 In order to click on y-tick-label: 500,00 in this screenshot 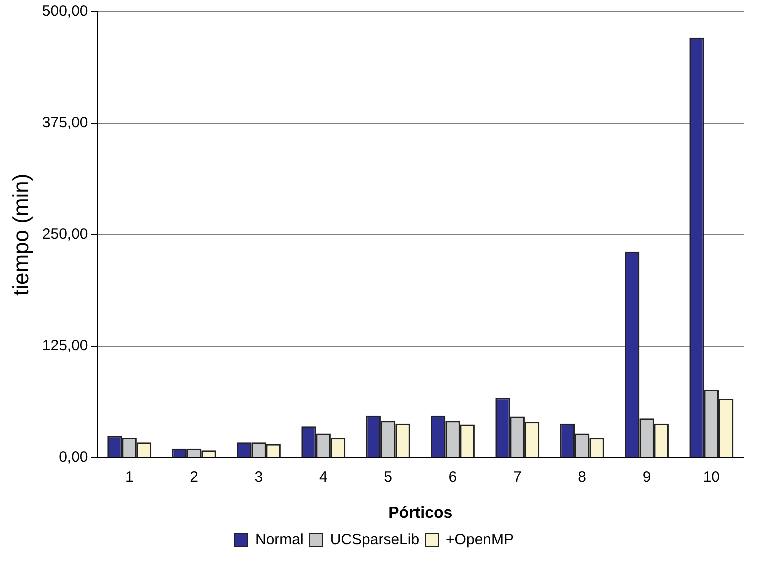, I will do `click(65, 11)`.